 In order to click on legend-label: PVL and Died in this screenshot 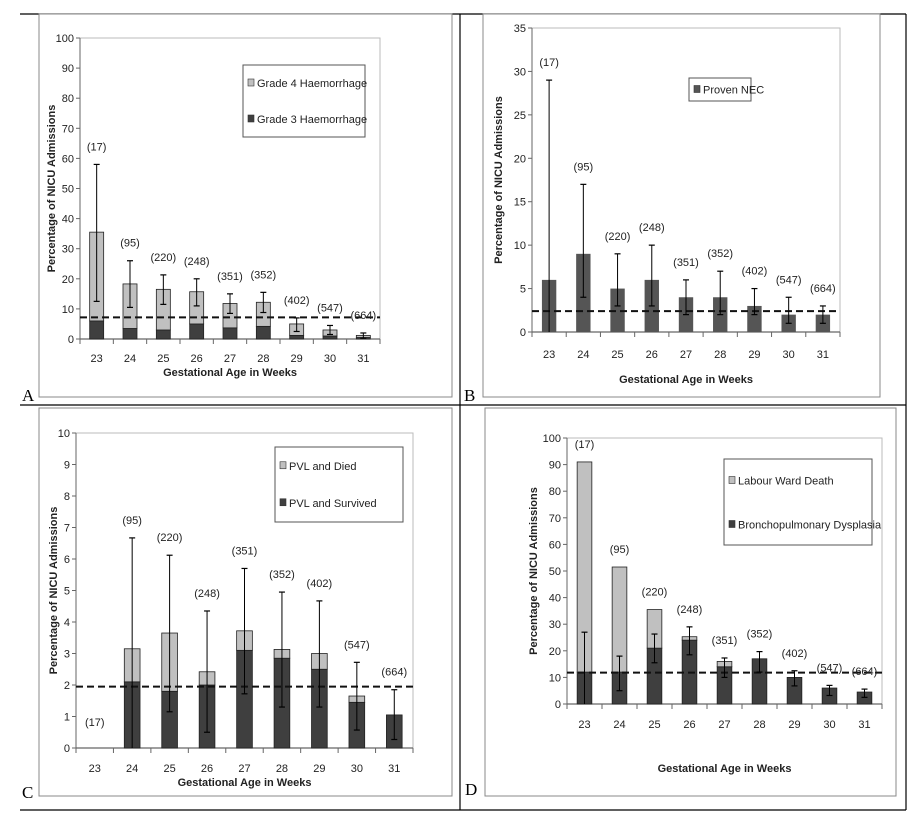, I will do `click(322, 467)`.